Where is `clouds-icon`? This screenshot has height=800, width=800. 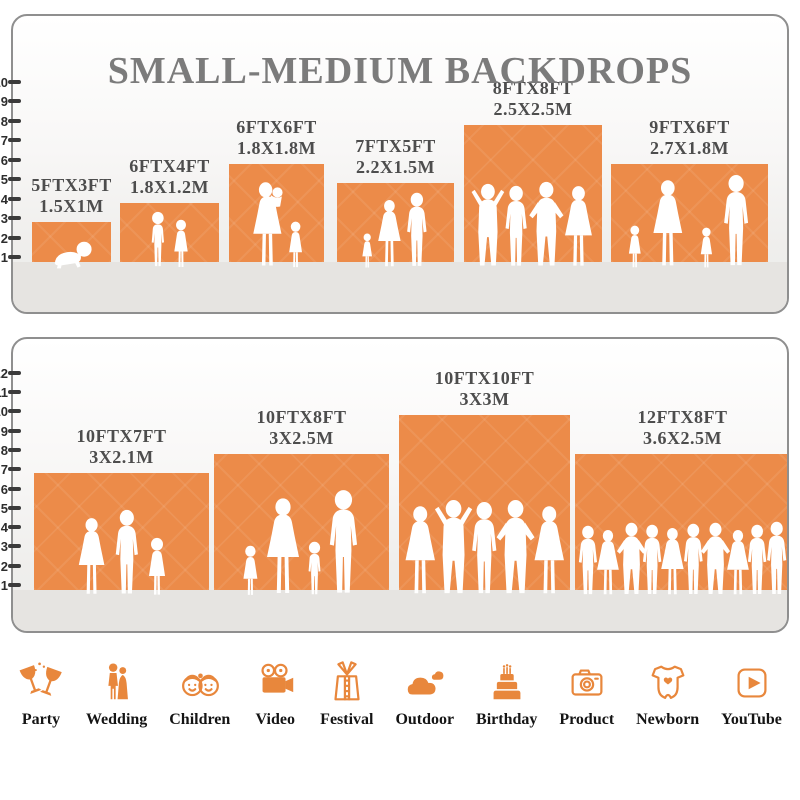
clouds-icon is located at coordinates (425, 683).